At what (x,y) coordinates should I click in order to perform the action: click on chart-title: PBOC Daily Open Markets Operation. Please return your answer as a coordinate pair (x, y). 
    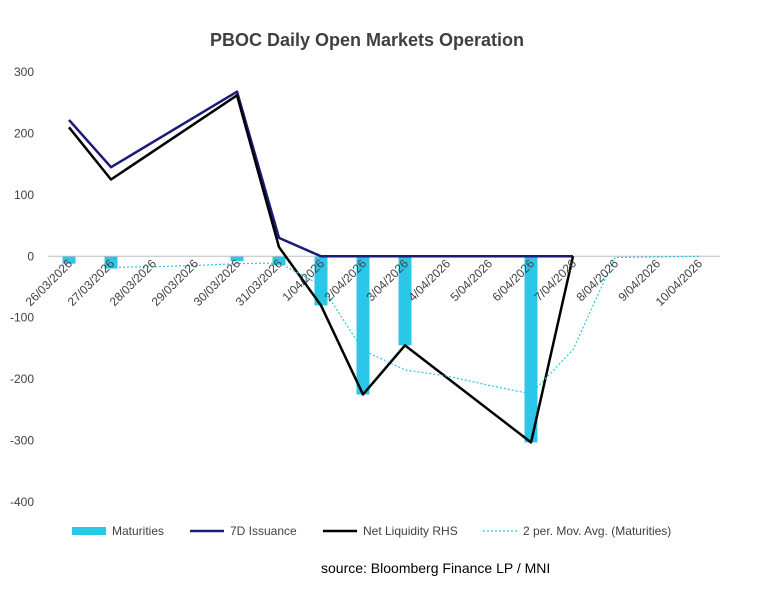
    Looking at the image, I should click on (367, 40).